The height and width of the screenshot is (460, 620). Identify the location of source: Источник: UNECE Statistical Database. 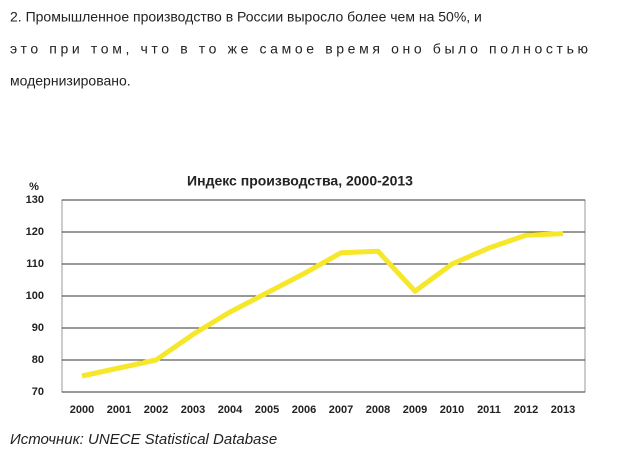
(143, 439).